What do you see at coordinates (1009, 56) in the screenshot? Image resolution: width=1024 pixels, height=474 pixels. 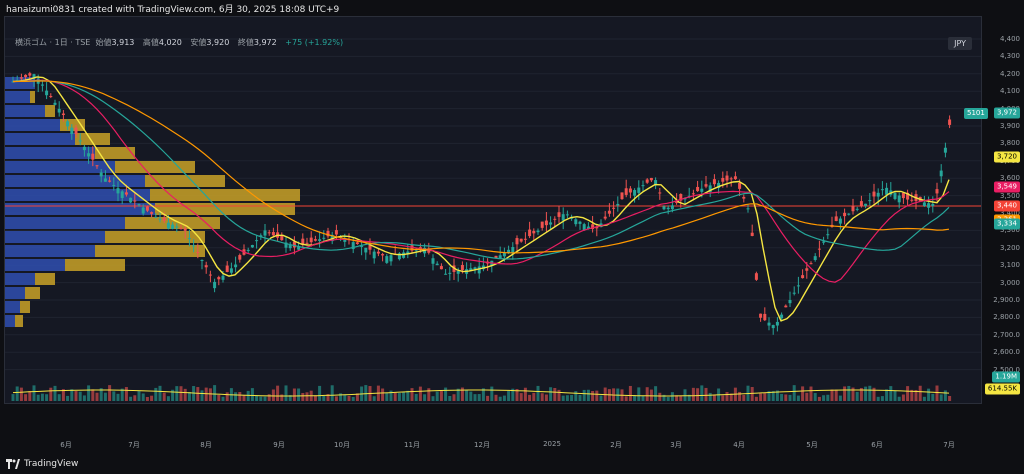 I see `price-tick-label: 4,300` at bounding box center [1009, 56].